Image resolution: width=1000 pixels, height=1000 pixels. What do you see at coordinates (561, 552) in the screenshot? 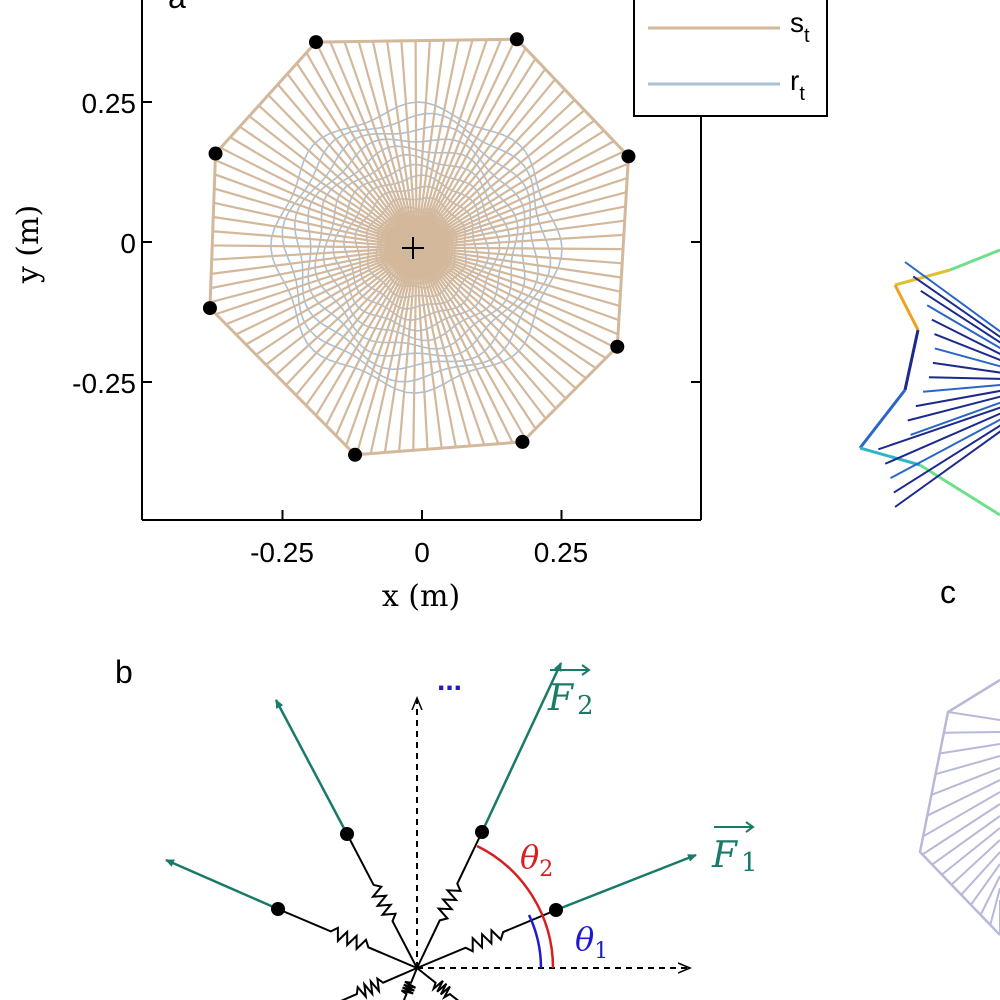
I see `xtick-label-0.25: 0.25` at bounding box center [561, 552].